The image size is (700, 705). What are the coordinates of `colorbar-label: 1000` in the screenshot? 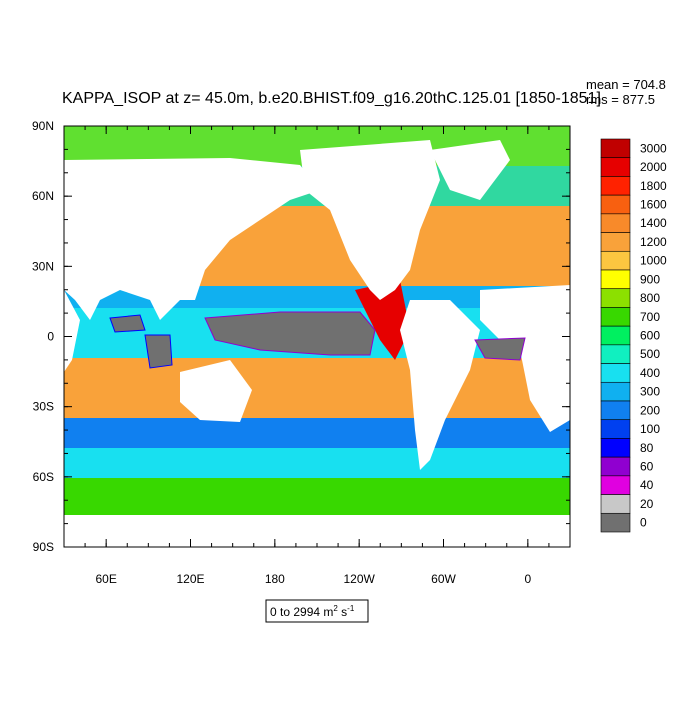 It's located at (653, 261).